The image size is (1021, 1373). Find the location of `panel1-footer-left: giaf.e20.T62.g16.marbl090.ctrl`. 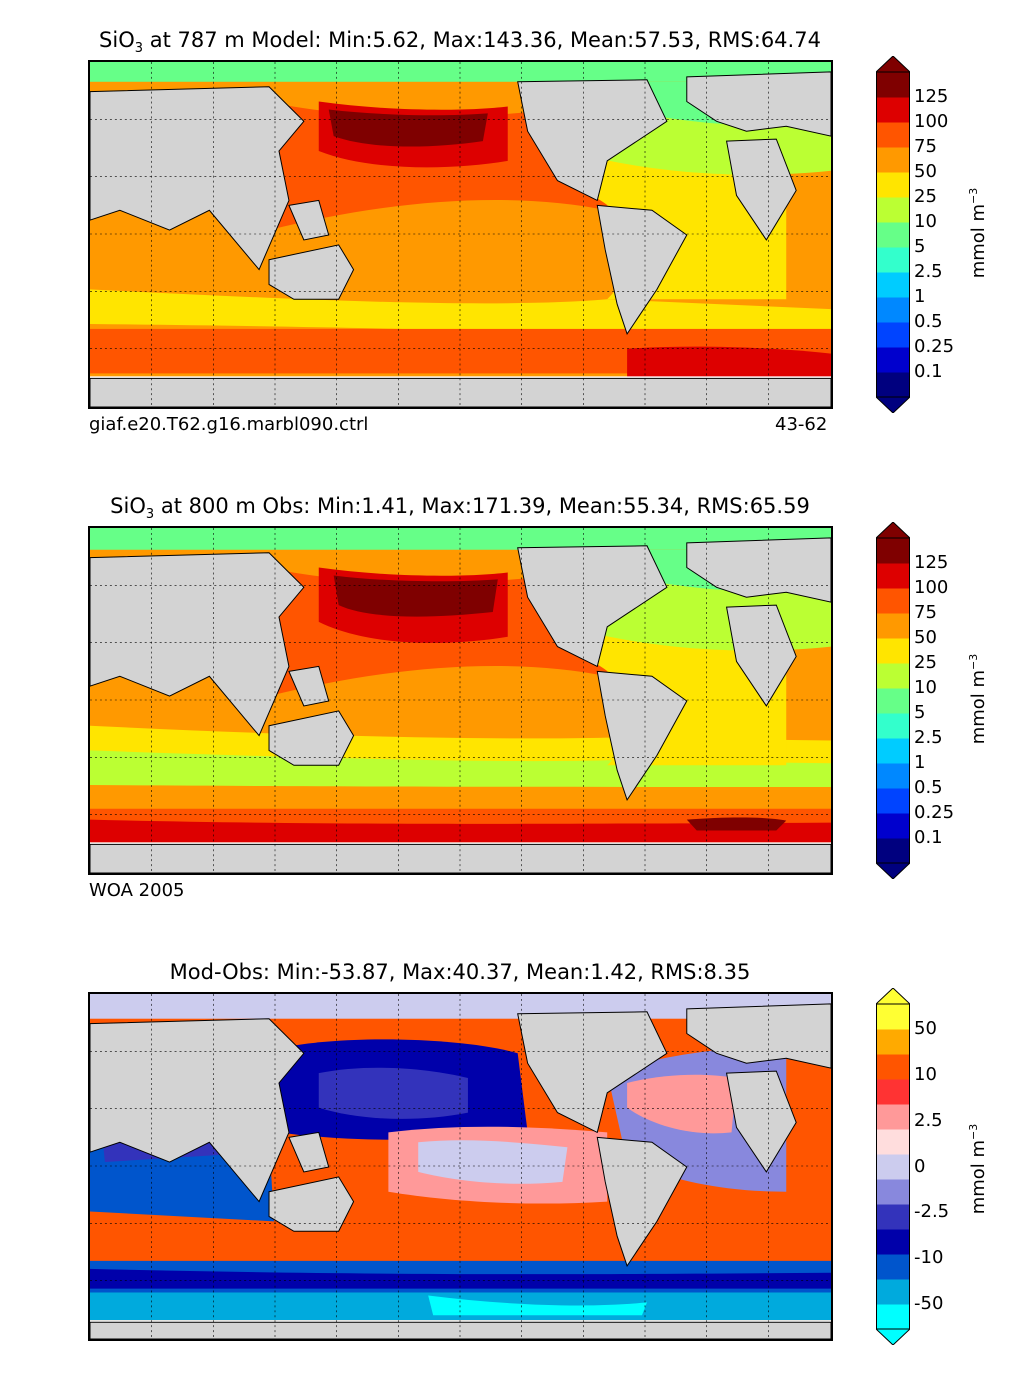

panel1-footer-left: giaf.e20.T62.g16.marbl090.ctrl is located at coordinates (229, 424).